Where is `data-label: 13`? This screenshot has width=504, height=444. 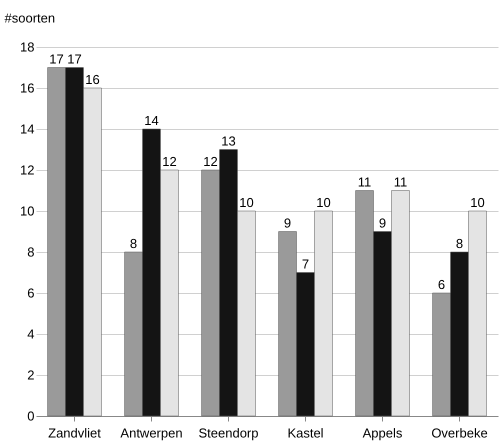
data-label: 13 is located at coordinates (228, 141).